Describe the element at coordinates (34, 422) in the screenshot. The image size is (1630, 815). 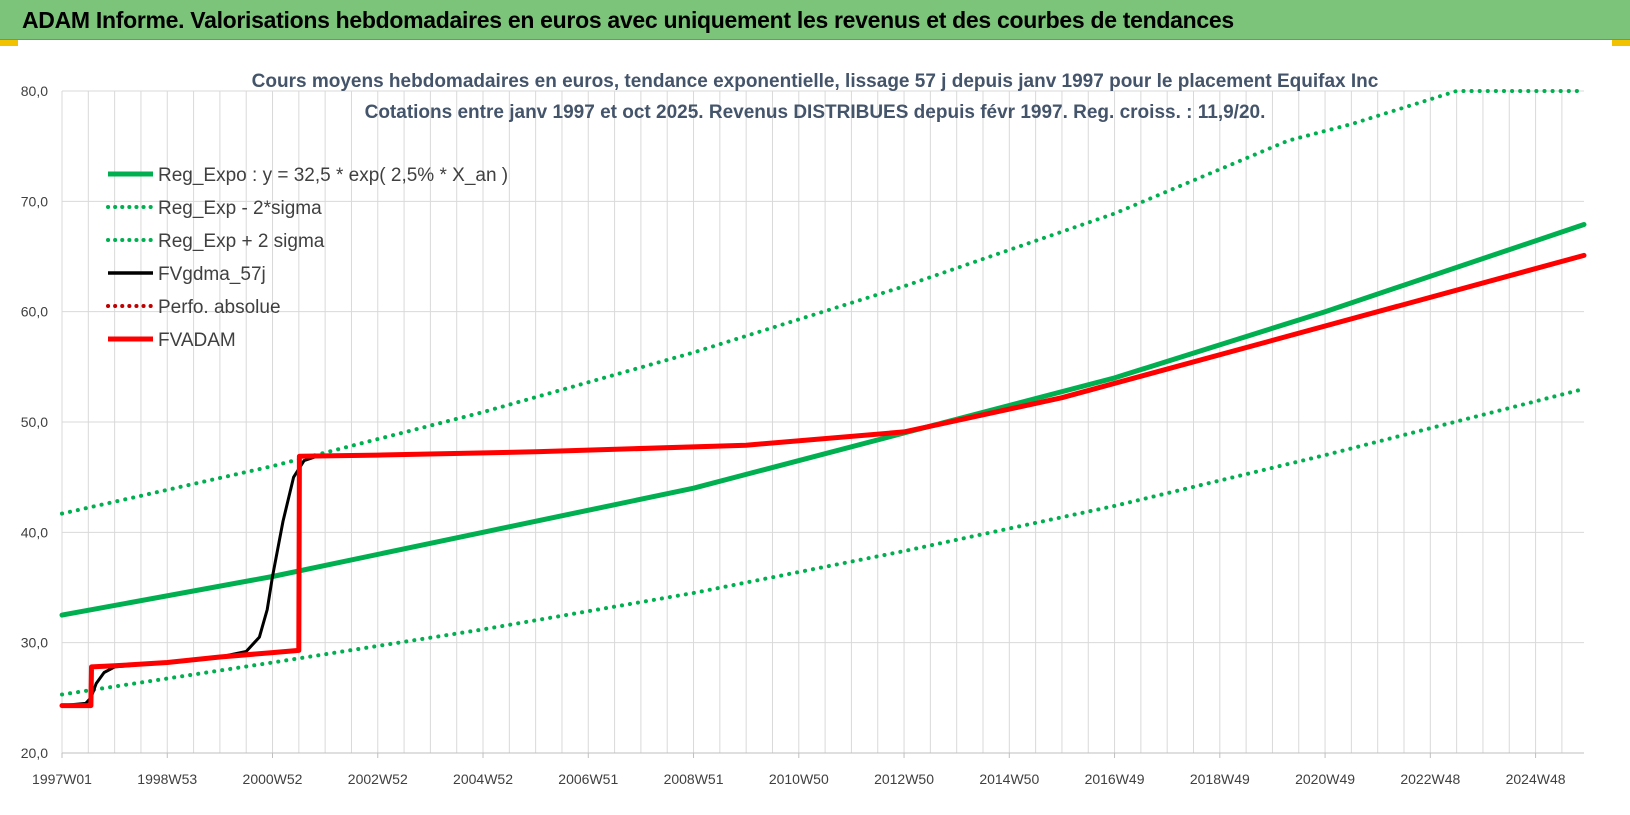
I see `y-tick-label: 50,0` at that location.